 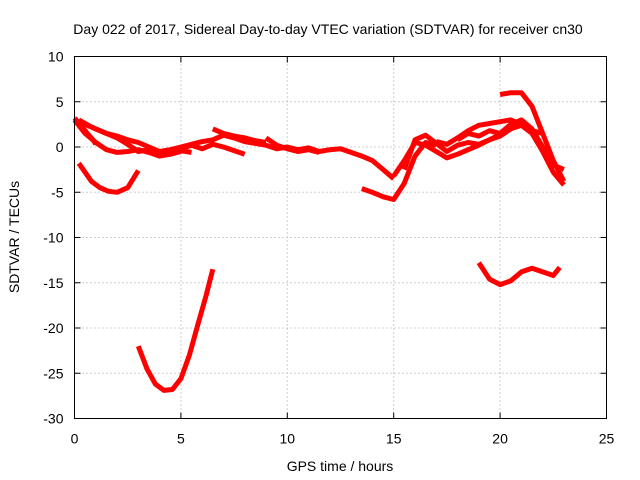 I want to click on x-tick-labels: 0 5 10 15 20 25, so click(x=343, y=439).